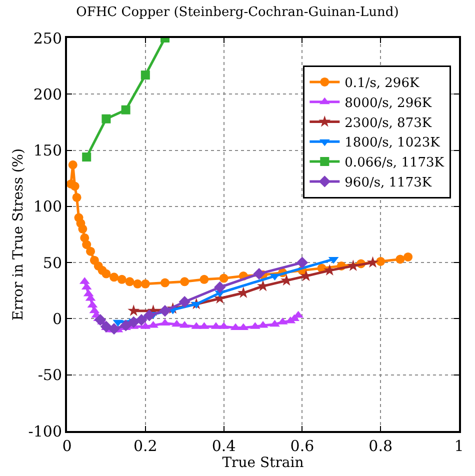 The image size is (475, 476). Describe the element at coordinates (380, 446) in the screenshot. I see `x-tick-label: 0.8` at that location.